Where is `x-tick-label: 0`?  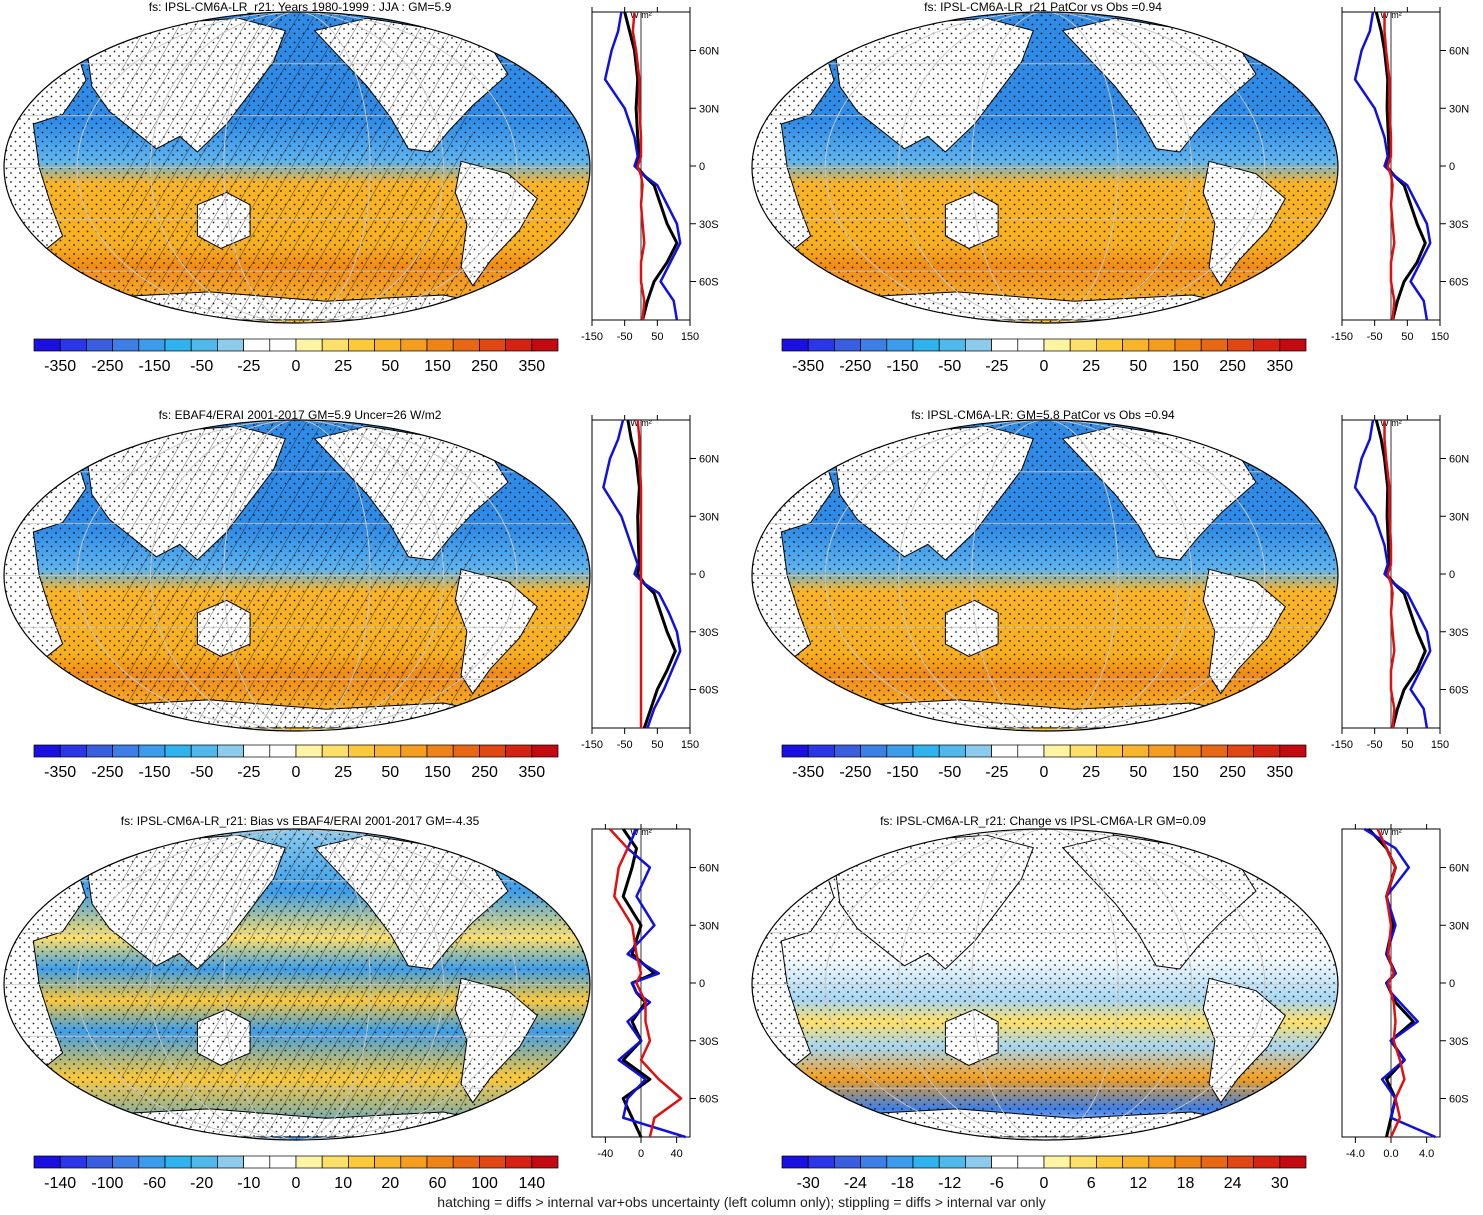
x-tick-label: 0 is located at coordinates (641, 1154).